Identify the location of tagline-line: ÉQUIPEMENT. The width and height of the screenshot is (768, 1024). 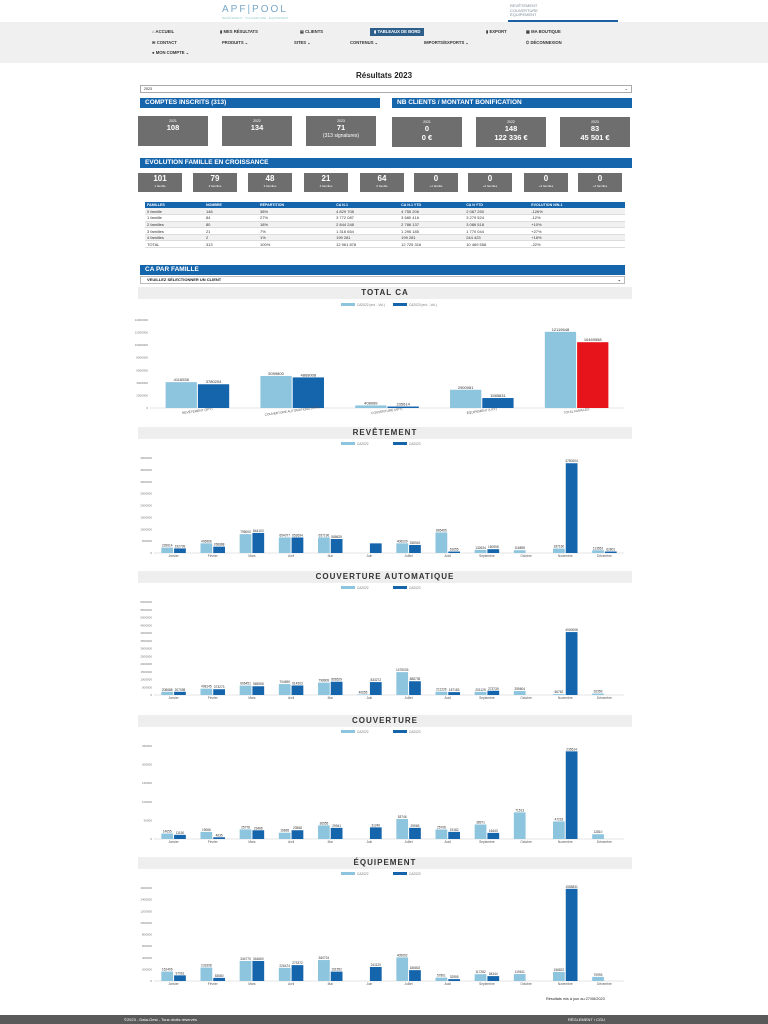
(523, 14).